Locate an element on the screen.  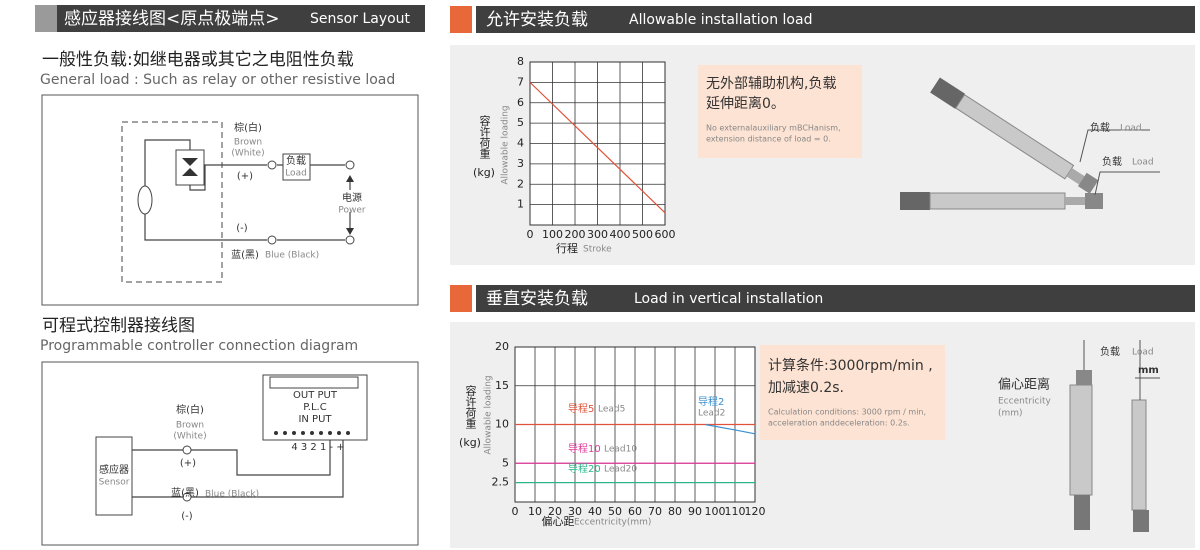
x-axis-label-en: Stroke is located at coordinates (597, 250).